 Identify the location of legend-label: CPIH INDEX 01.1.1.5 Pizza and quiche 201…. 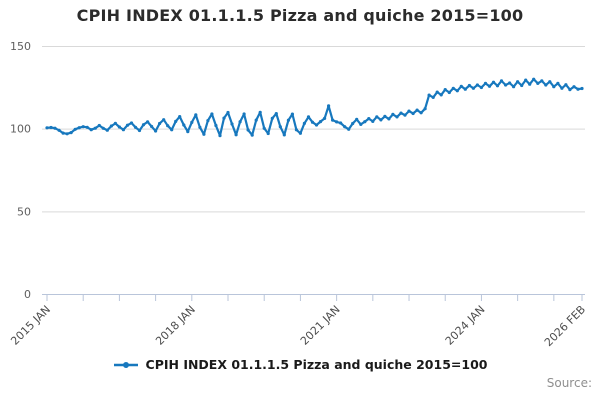
(316, 364).